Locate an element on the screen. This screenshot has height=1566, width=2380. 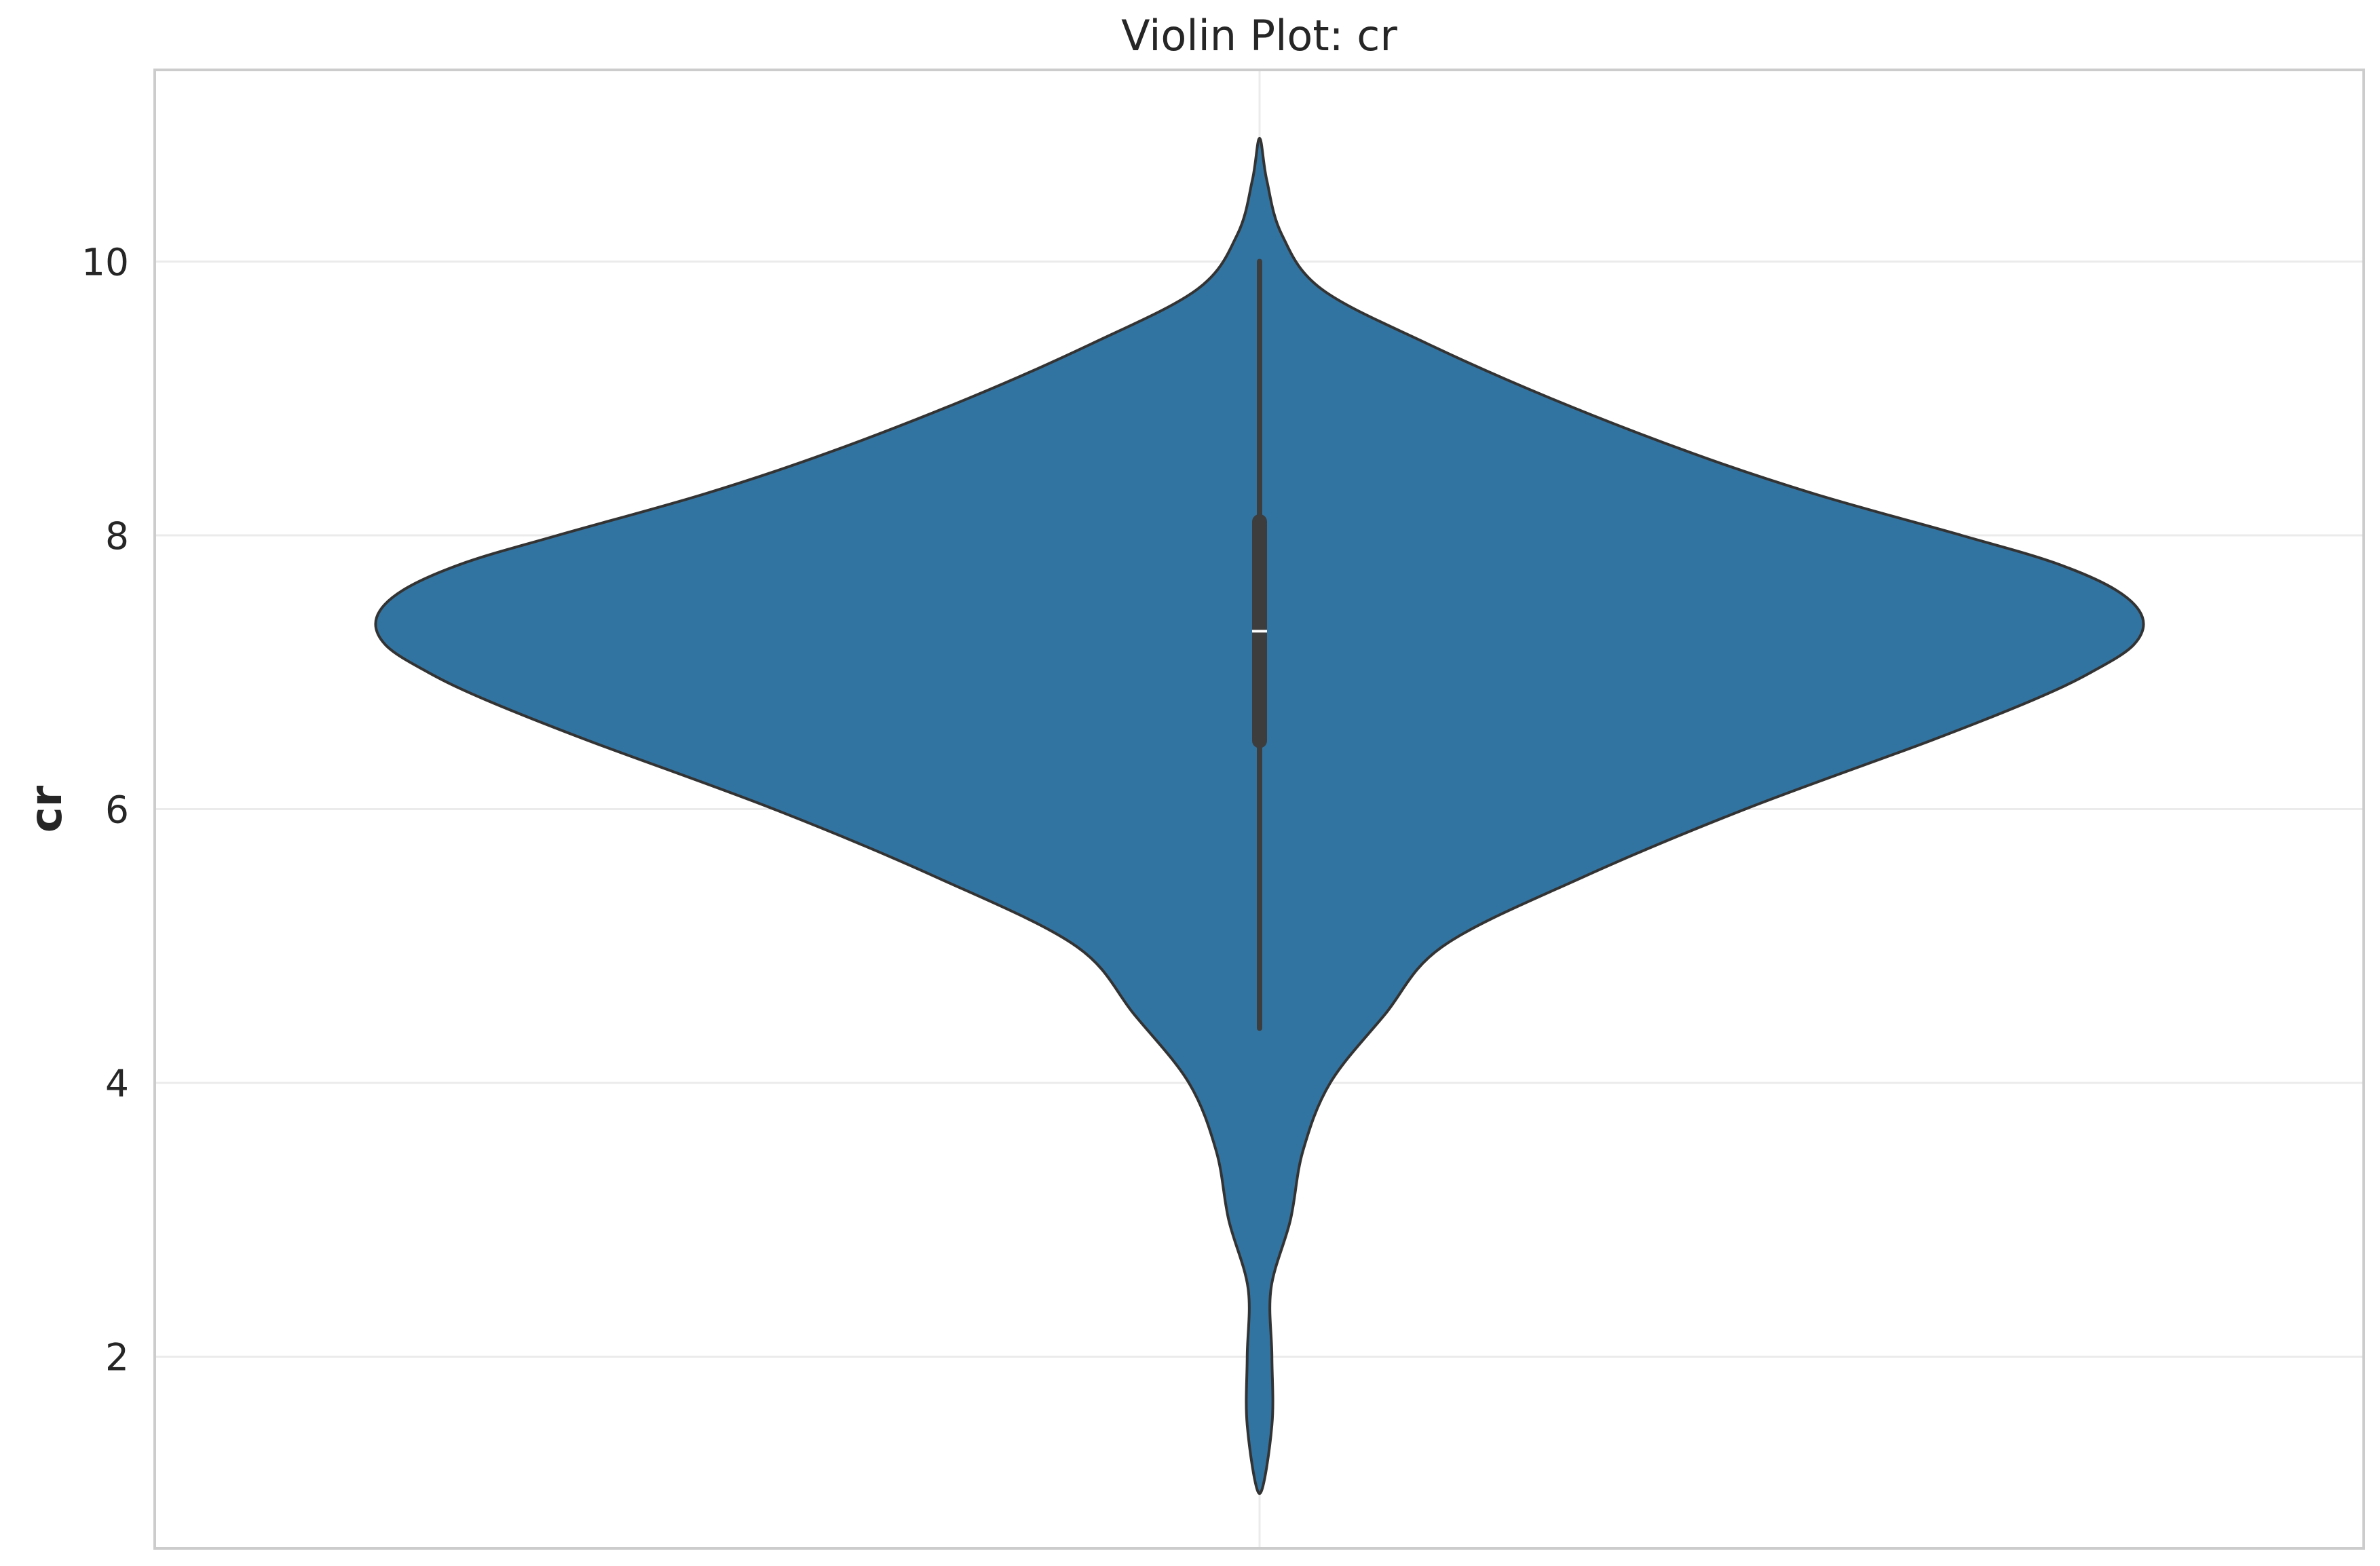
y-tick-labels: 2 4 6 8 10 is located at coordinates (105, 810).